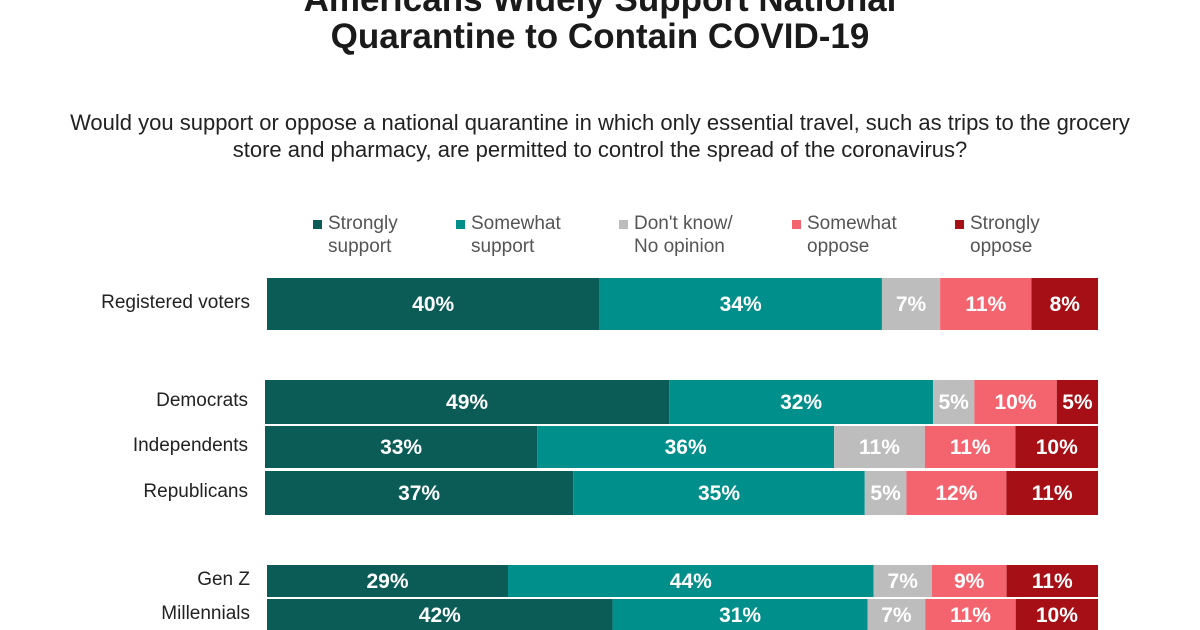 The image size is (1200, 630). What do you see at coordinates (852, 235) in the screenshot?
I see `legend-label: Somewhat oppose` at bounding box center [852, 235].